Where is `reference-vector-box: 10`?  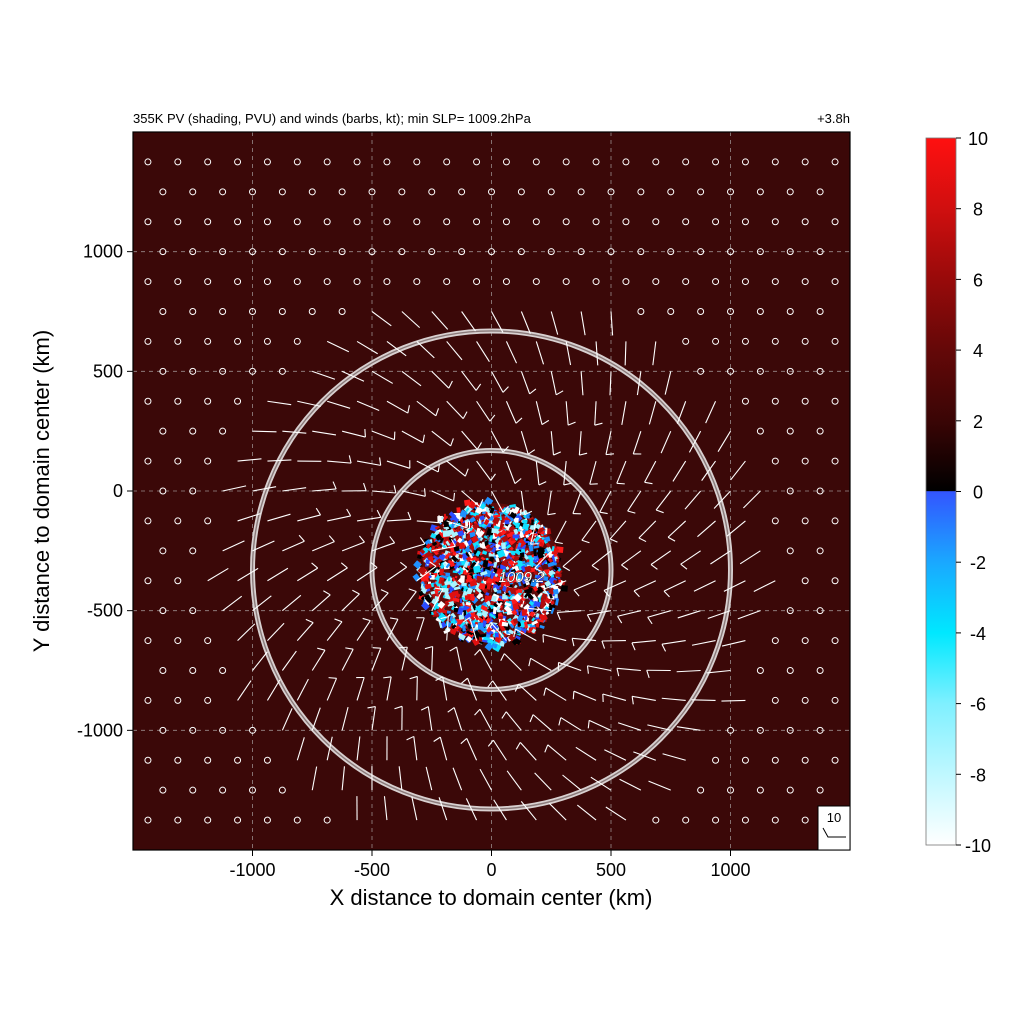 reference-vector-box: 10 is located at coordinates (834, 828).